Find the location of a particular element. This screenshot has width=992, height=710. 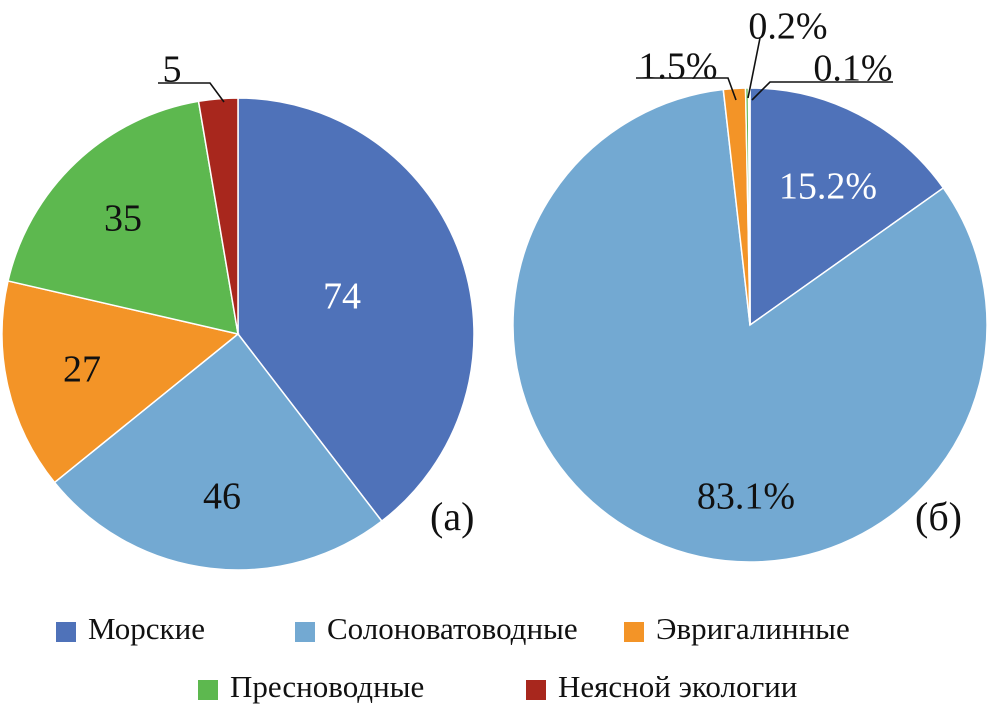

data-label-freshwater: 35 is located at coordinates (123, 219).